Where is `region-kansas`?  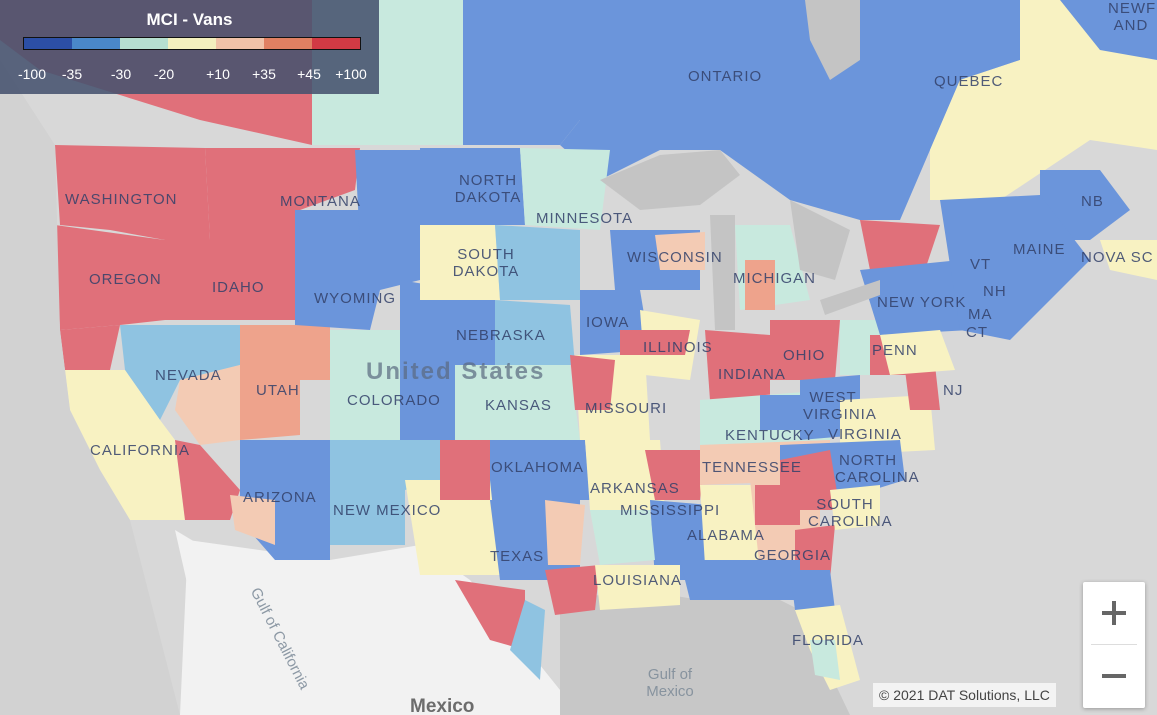 region-kansas is located at coordinates (517, 402).